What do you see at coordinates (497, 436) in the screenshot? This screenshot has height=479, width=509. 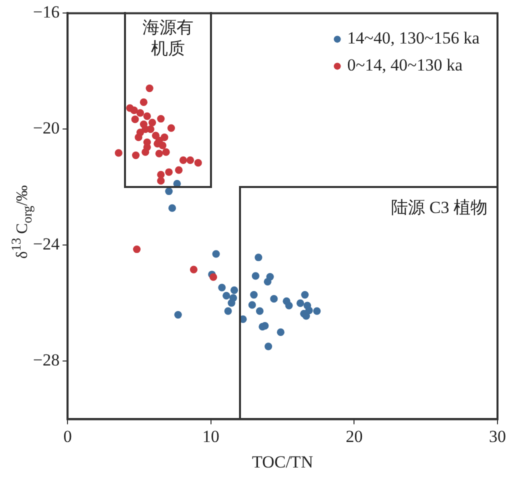 I see `x-tick-label: 30` at bounding box center [497, 436].